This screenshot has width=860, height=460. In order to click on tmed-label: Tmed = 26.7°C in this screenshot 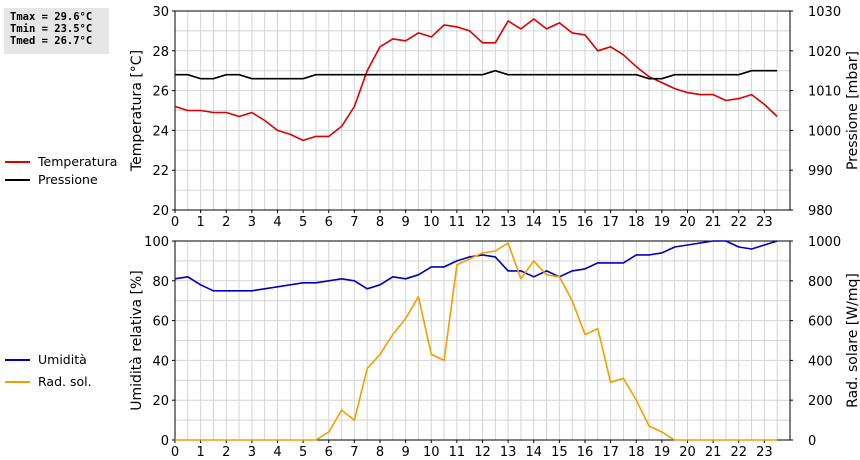, I will do `click(51, 41)`.